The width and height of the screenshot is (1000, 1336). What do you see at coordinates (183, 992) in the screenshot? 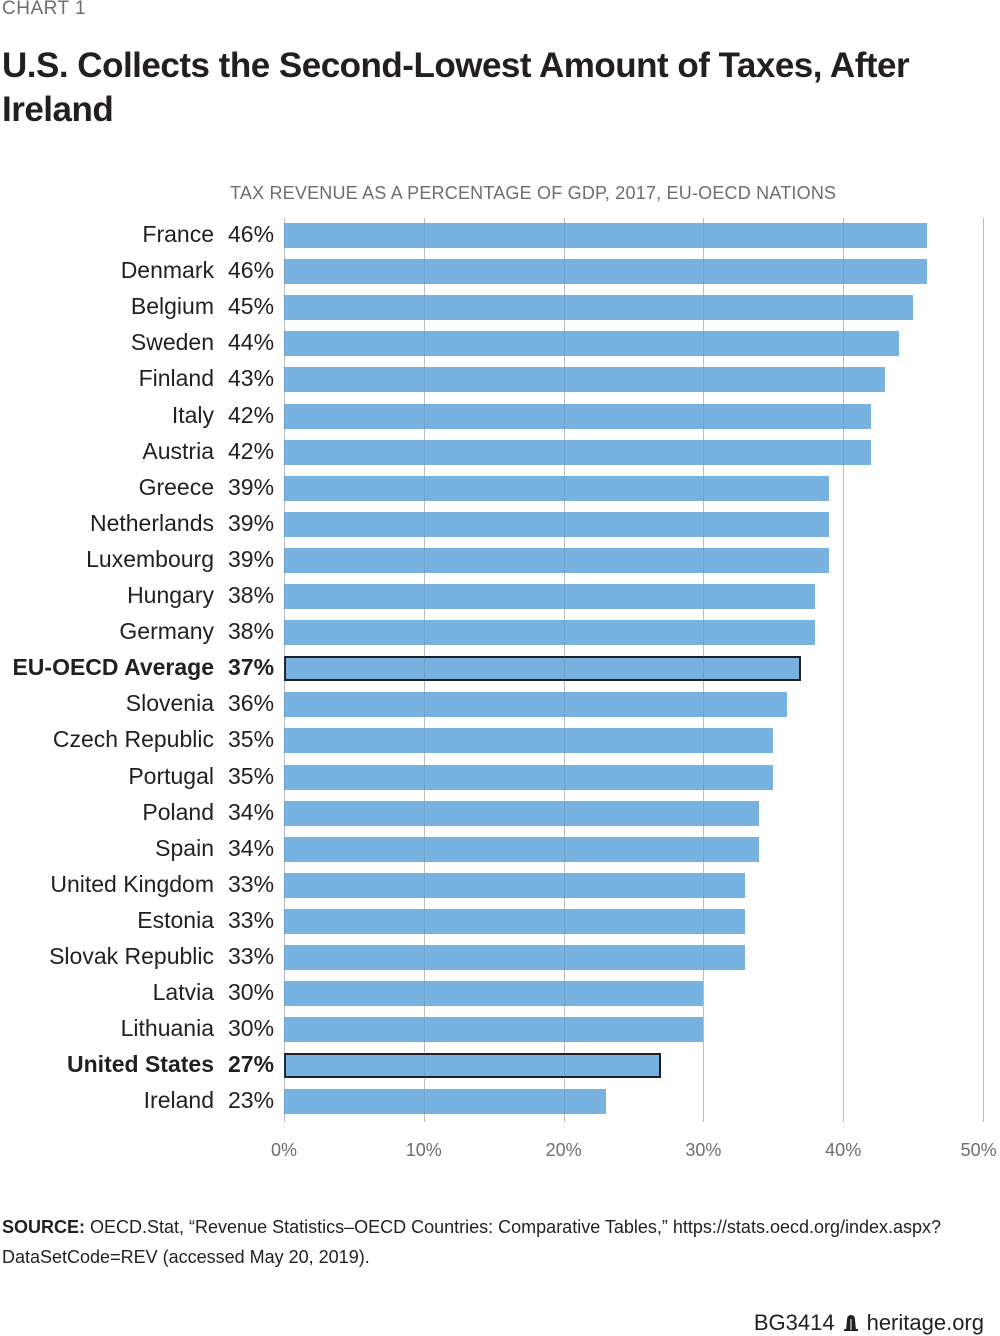
I see `category-label: Latvia` at bounding box center [183, 992].